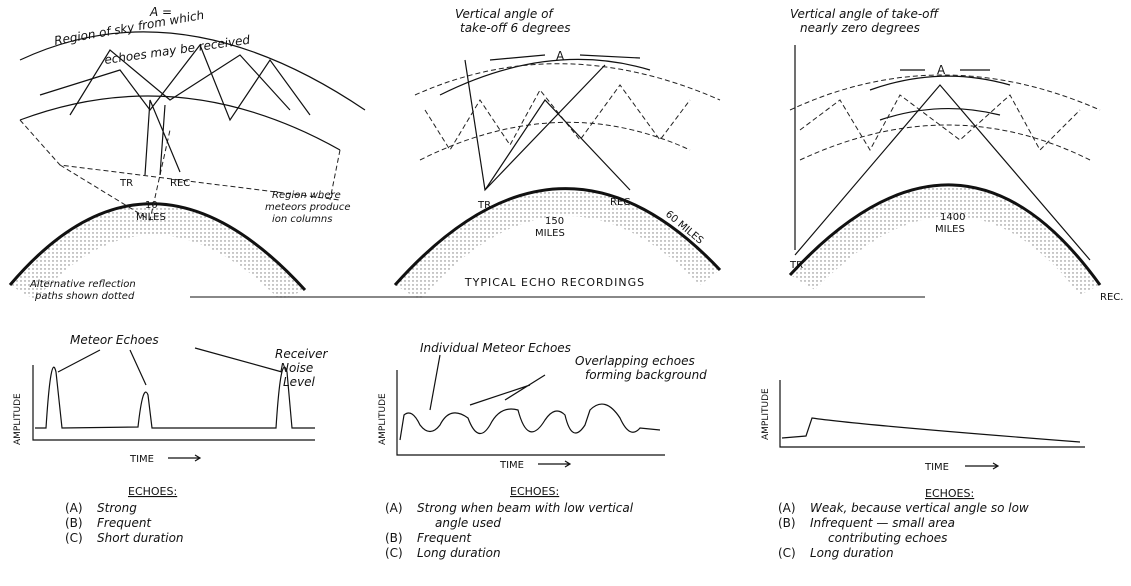 This screenshot has width=1131, height=586. I want to click on item-text: Strong when beam with low vertical, so click(525, 508).